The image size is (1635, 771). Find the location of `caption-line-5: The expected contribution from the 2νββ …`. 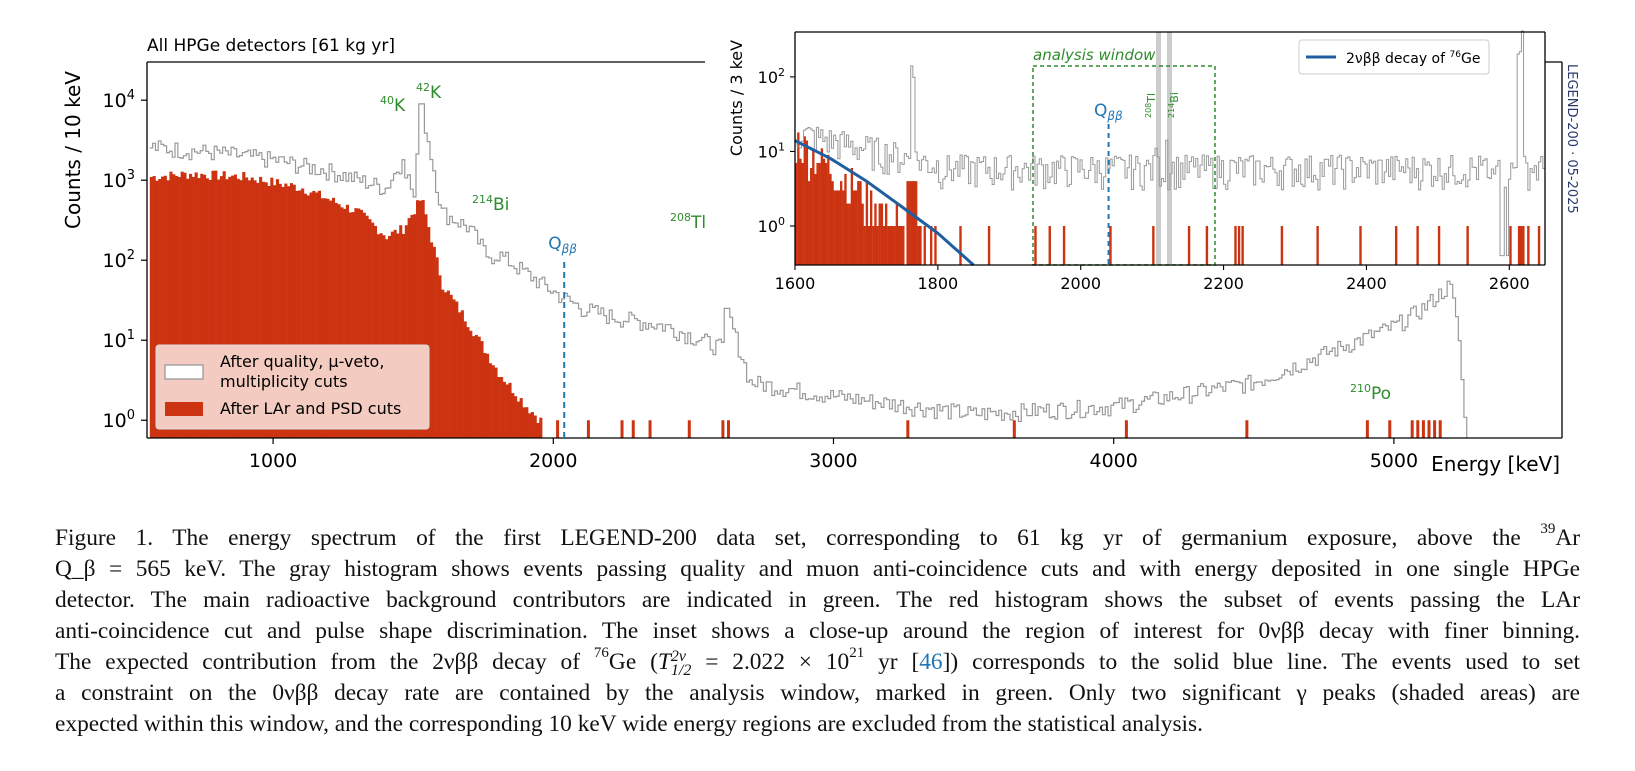

caption-line-5: The expected contribution from the 2νββ … is located at coordinates (817, 662).